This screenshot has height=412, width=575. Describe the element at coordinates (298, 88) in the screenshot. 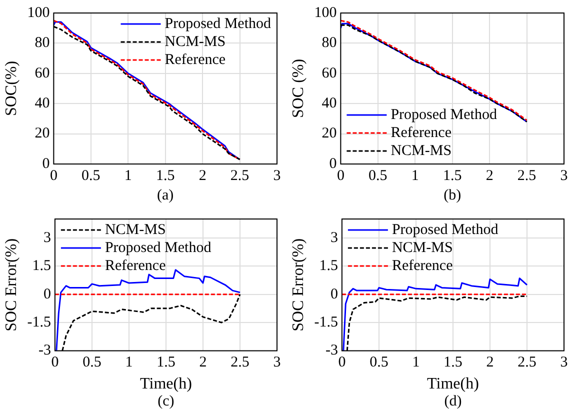

I see `y-axis-title: SOC (%)` at that location.